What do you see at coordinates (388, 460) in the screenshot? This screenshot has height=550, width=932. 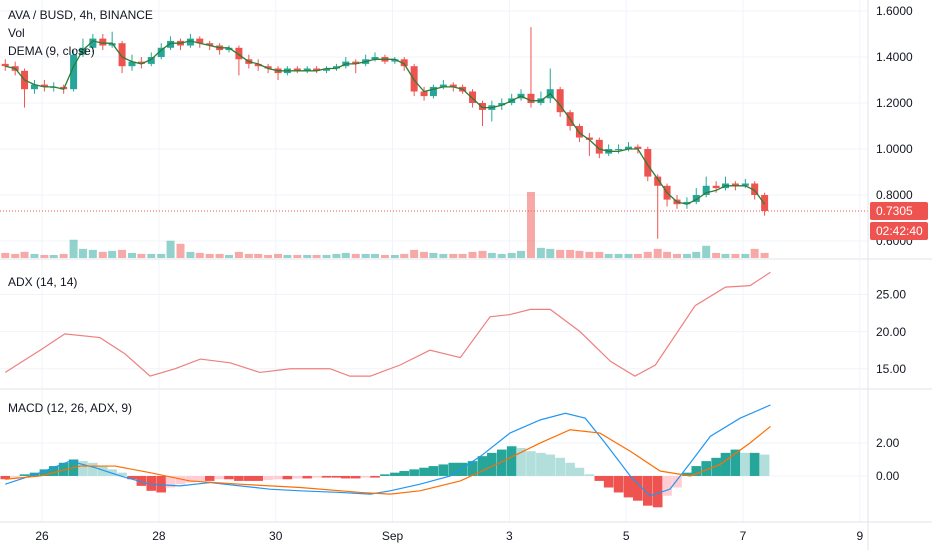 I see `signal-line` at bounding box center [388, 460].